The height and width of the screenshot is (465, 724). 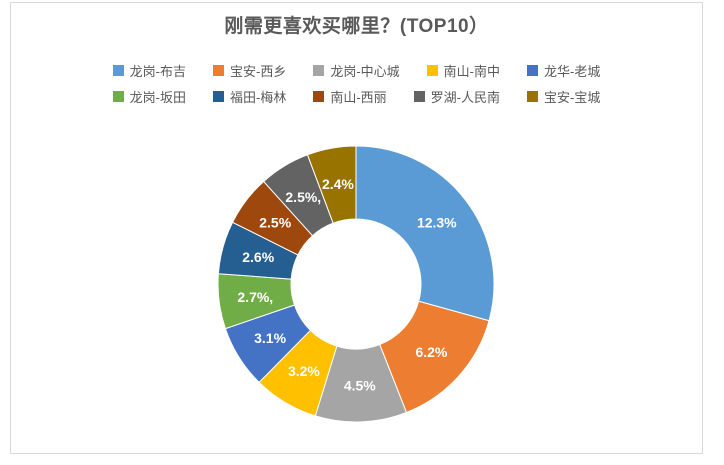 I want to click on legend-item-longgang-zhongxincheng: 龙岗-中心城, so click(x=356, y=70).